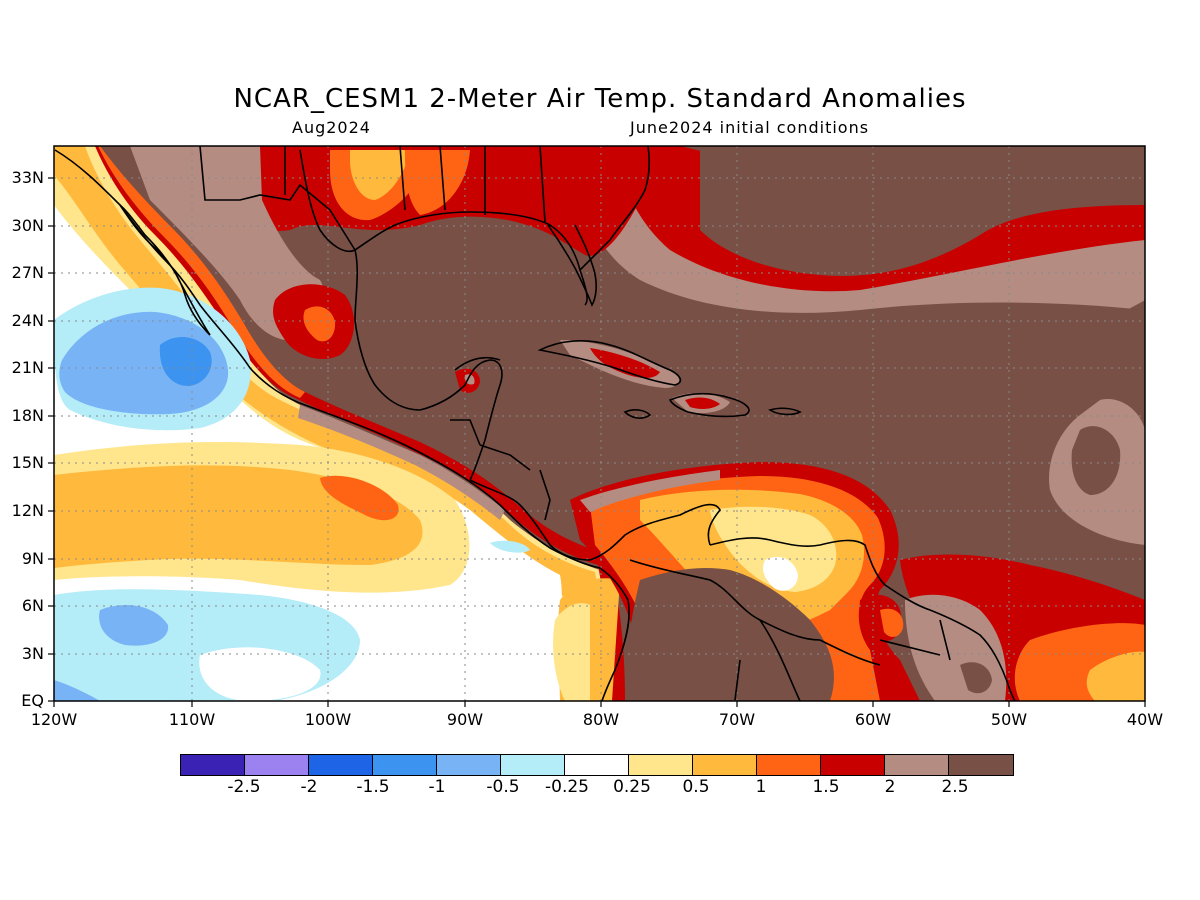 This screenshot has width=1200, height=900. What do you see at coordinates (328, 719) in the screenshot?
I see `x-tick-label: 100W` at bounding box center [328, 719].